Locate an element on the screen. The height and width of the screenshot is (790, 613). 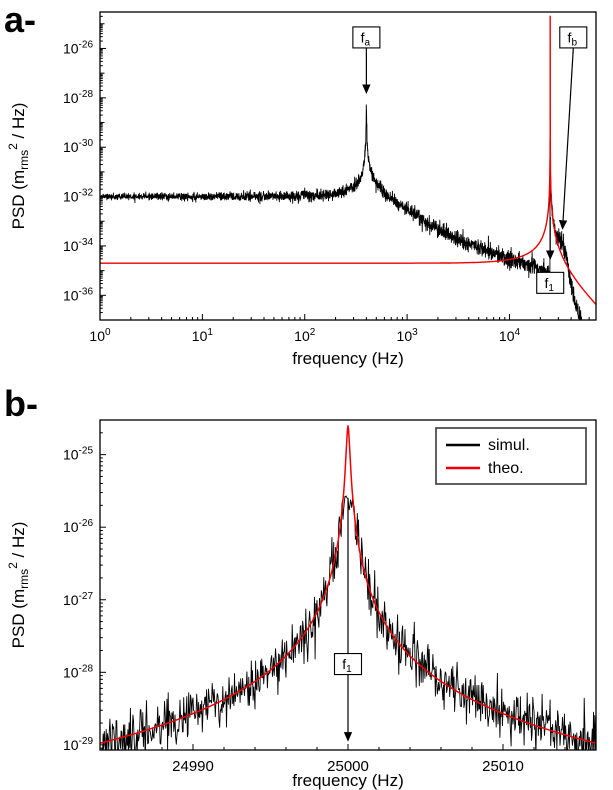
svg-text: fb is located at coordinates (573, 38).